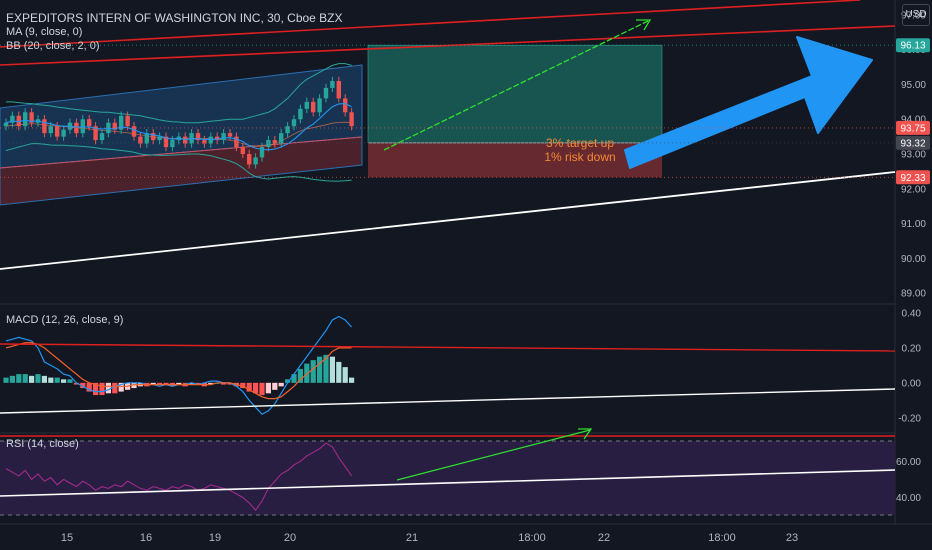 Image resolution: width=932 pixels, height=550 pixels. What do you see at coordinates (178, 371) in the screenshot?
I see `macd-signal-line` at bounding box center [178, 371].